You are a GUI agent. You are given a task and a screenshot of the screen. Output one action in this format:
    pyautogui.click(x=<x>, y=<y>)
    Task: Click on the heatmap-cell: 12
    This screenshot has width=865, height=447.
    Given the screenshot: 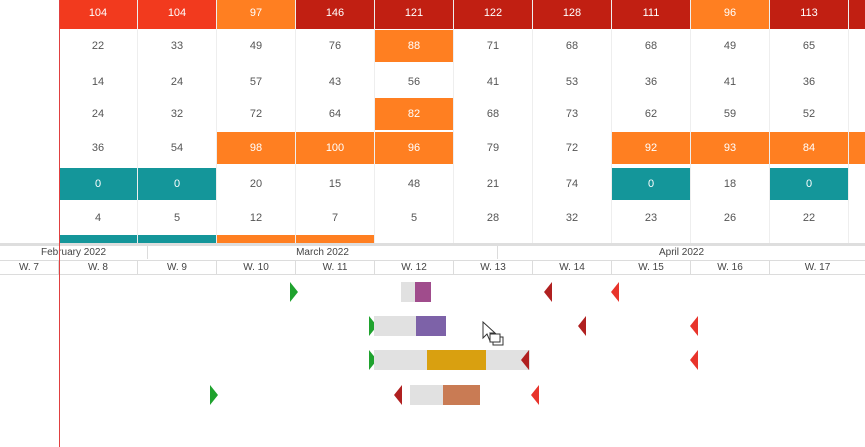 What is the action you would take?
    pyautogui.click(x=256, y=218)
    